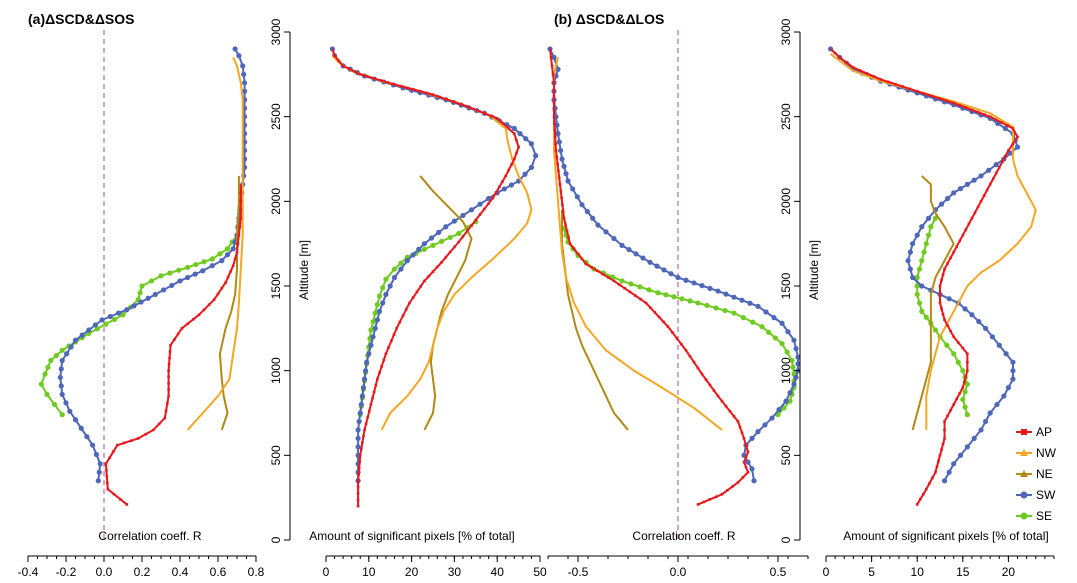 This screenshot has height=583, width=1077. What do you see at coordinates (326, 572) in the screenshot?
I see `x-tick-label: 0` at bounding box center [326, 572].